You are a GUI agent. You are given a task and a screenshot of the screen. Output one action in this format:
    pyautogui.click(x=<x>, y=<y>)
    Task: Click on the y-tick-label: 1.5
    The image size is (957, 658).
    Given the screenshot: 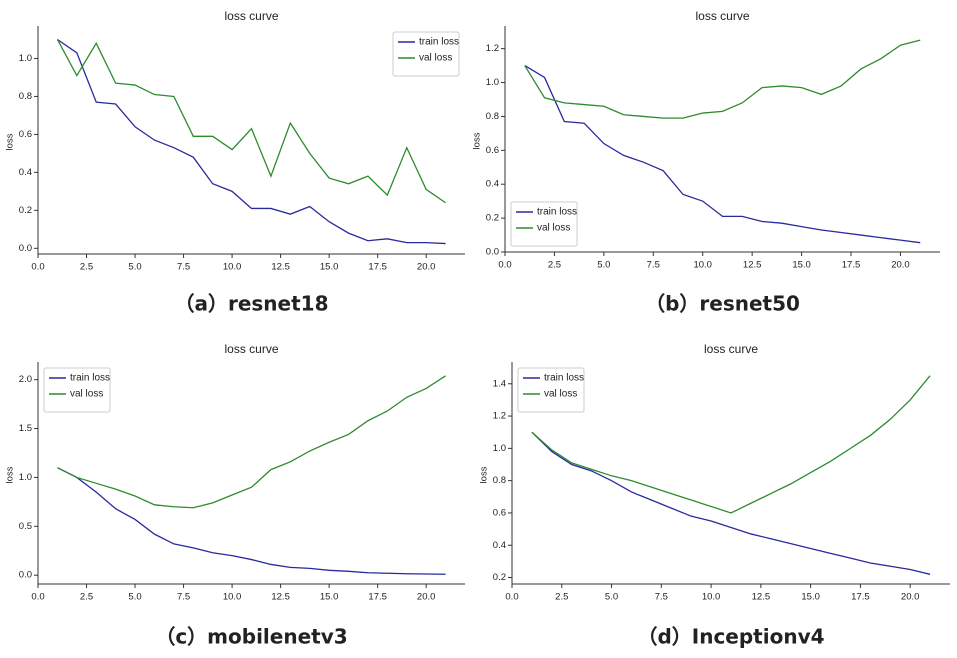 What is the action you would take?
    pyautogui.click(x=25, y=428)
    